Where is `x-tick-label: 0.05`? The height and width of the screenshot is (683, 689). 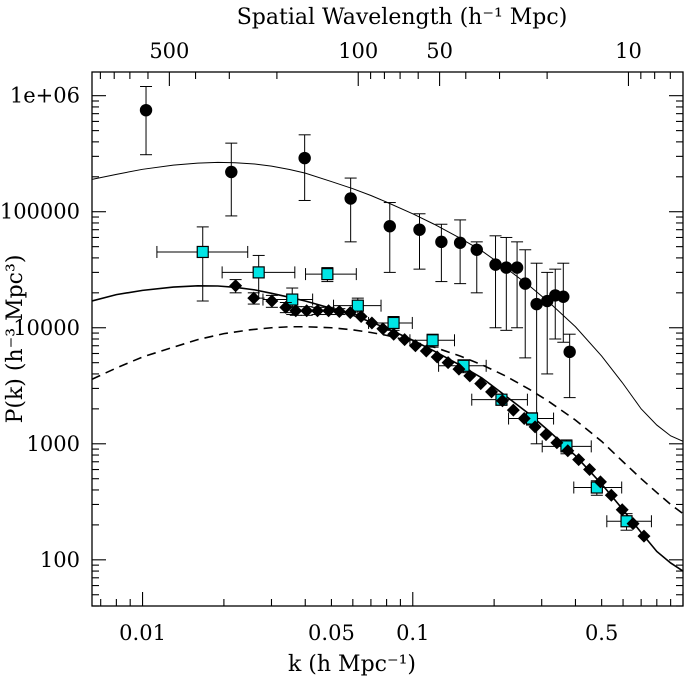 x-tick-label: 0.05 is located at coordinates (331, 633).